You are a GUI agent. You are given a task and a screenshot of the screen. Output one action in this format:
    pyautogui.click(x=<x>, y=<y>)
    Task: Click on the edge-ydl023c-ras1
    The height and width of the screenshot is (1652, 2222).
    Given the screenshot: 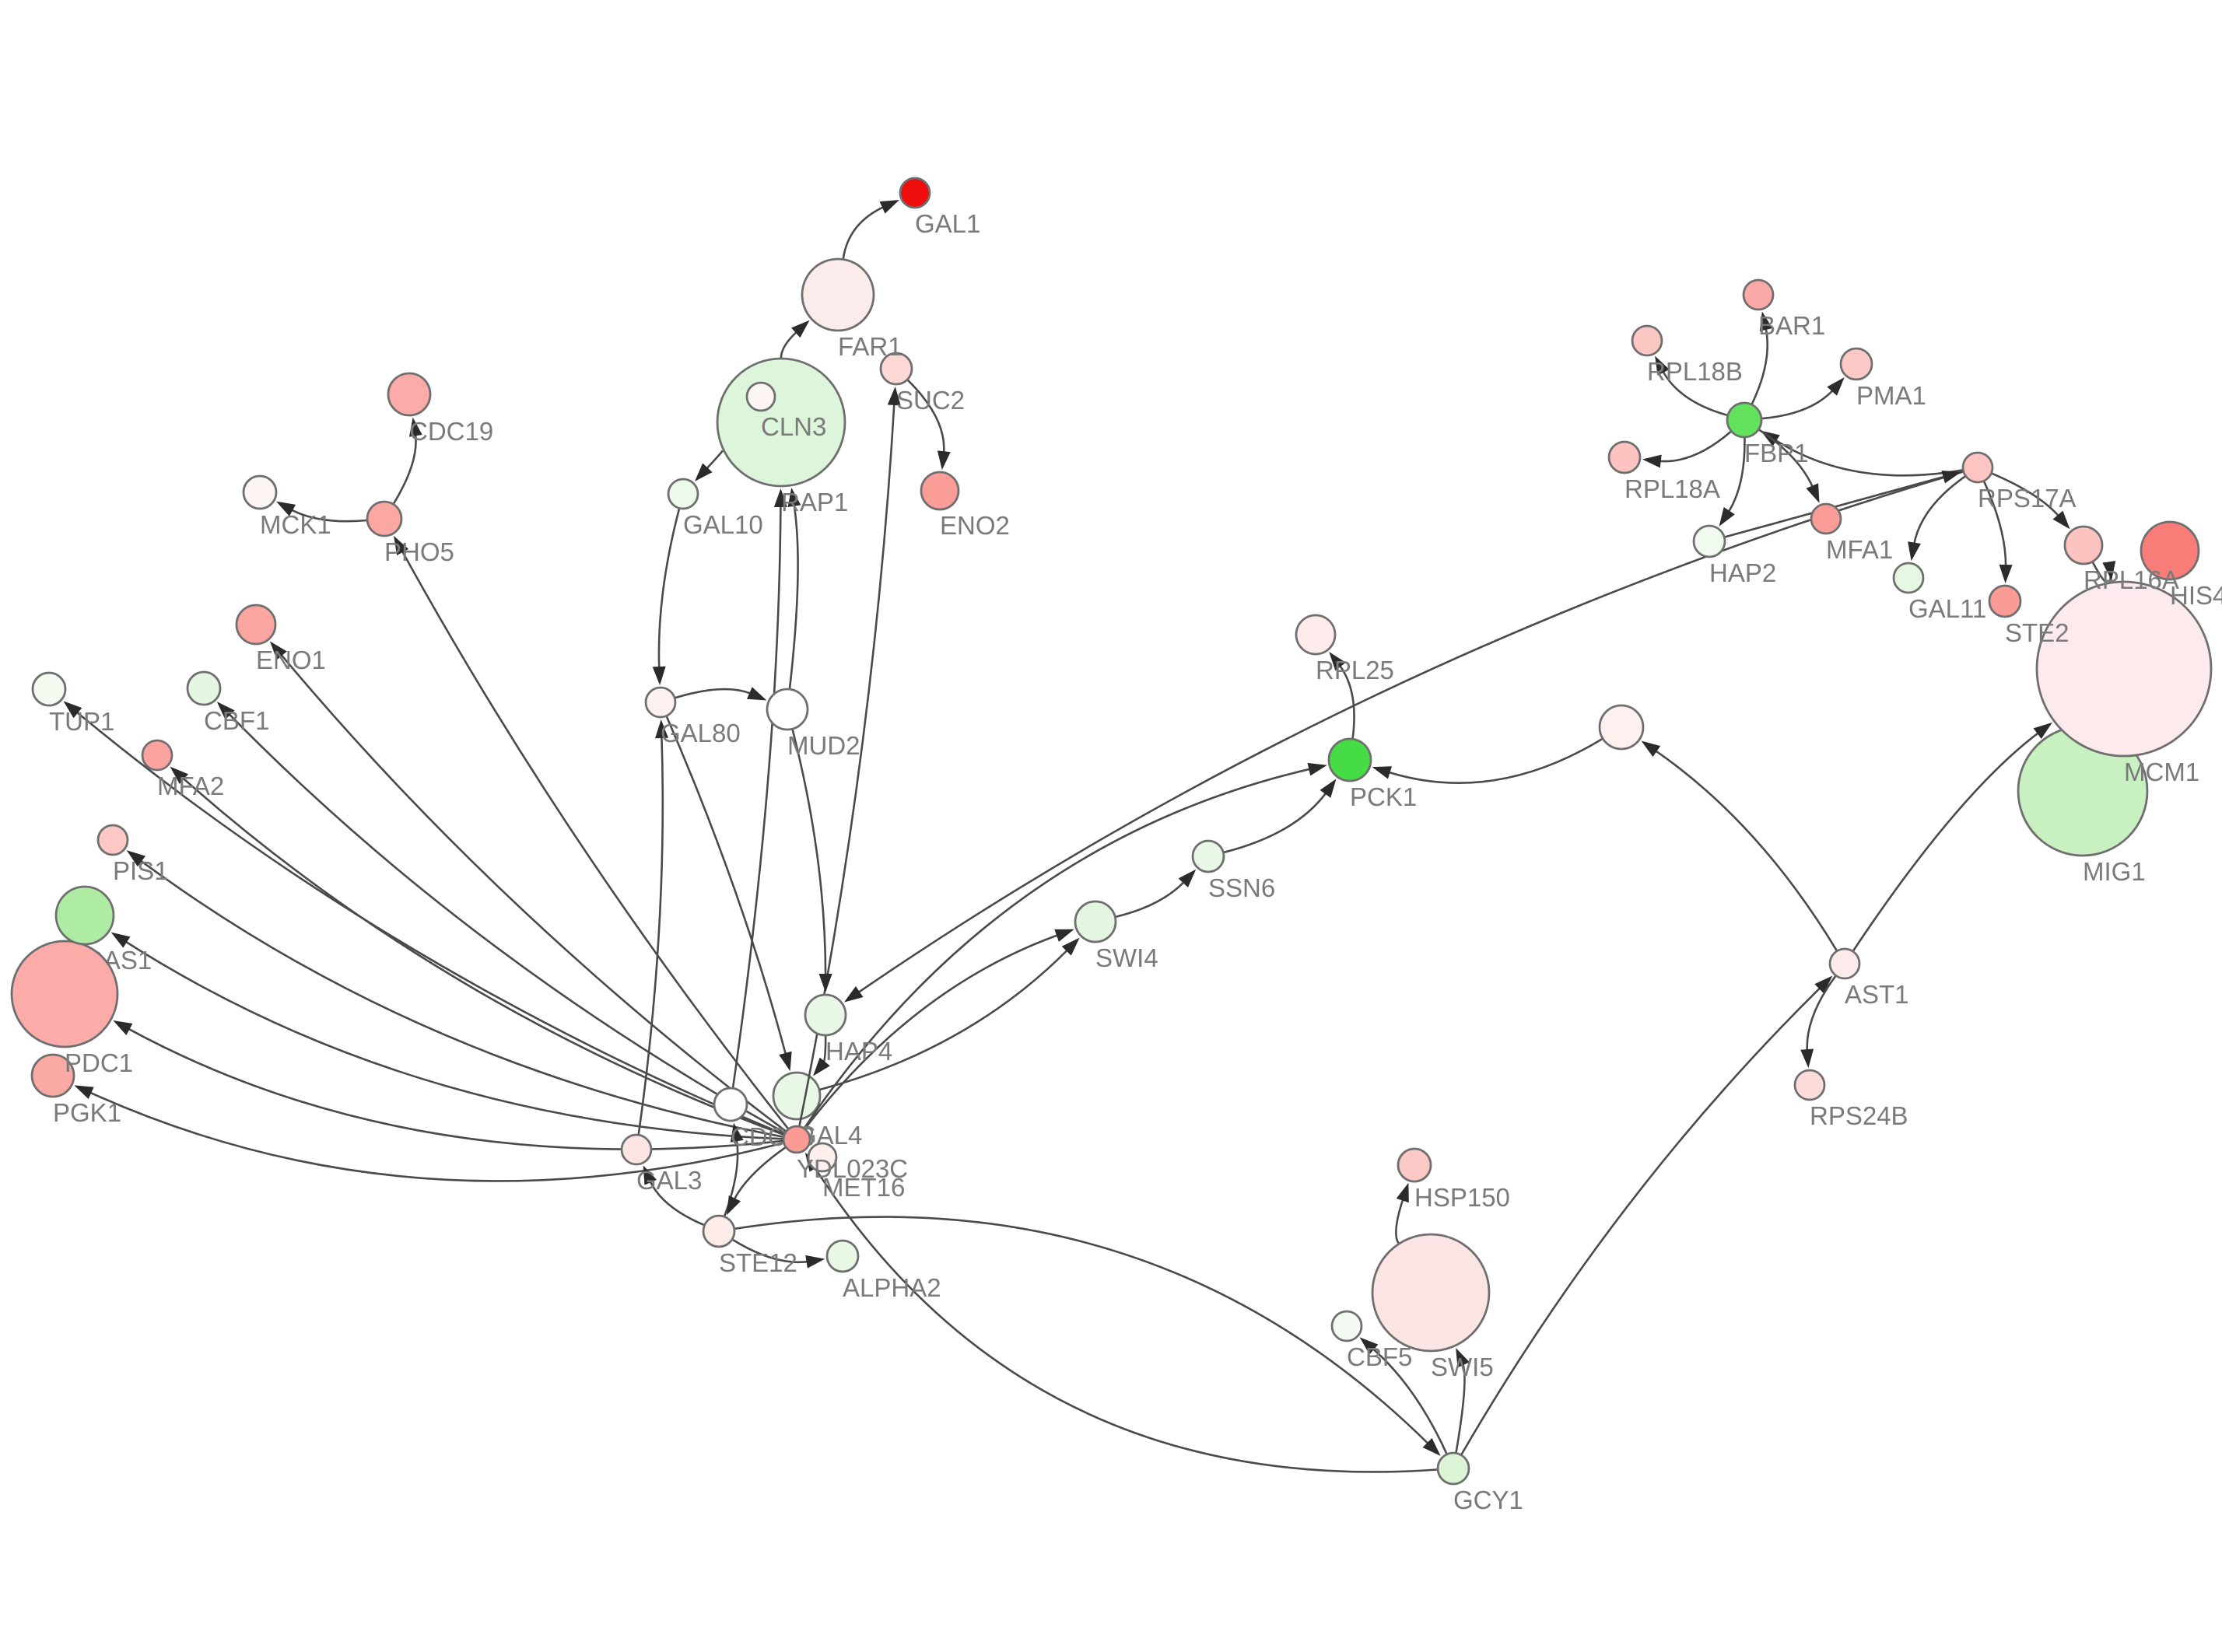 What is the action you would take?
    pyautogui.click(x=453, y=1040)
    